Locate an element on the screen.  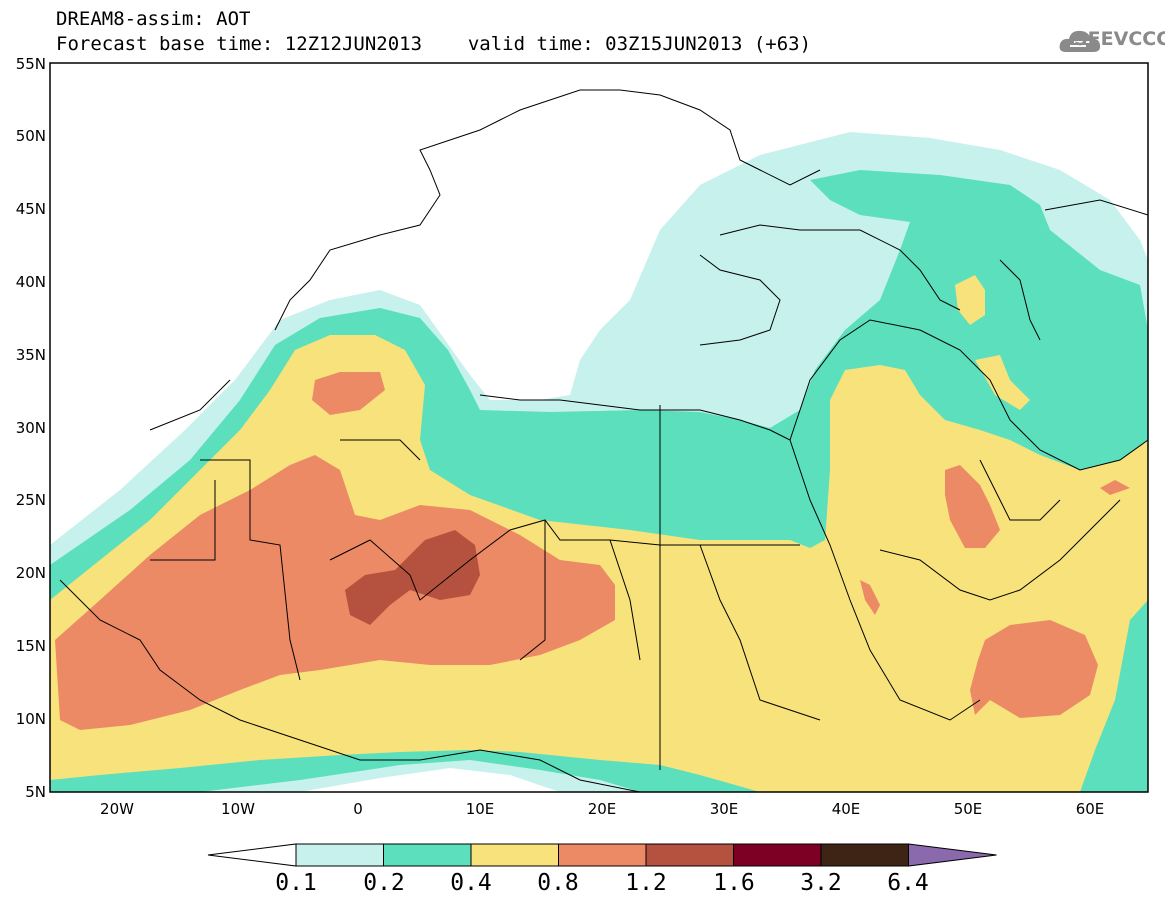
lon-label: 50E is located at coordinates (968, 809).